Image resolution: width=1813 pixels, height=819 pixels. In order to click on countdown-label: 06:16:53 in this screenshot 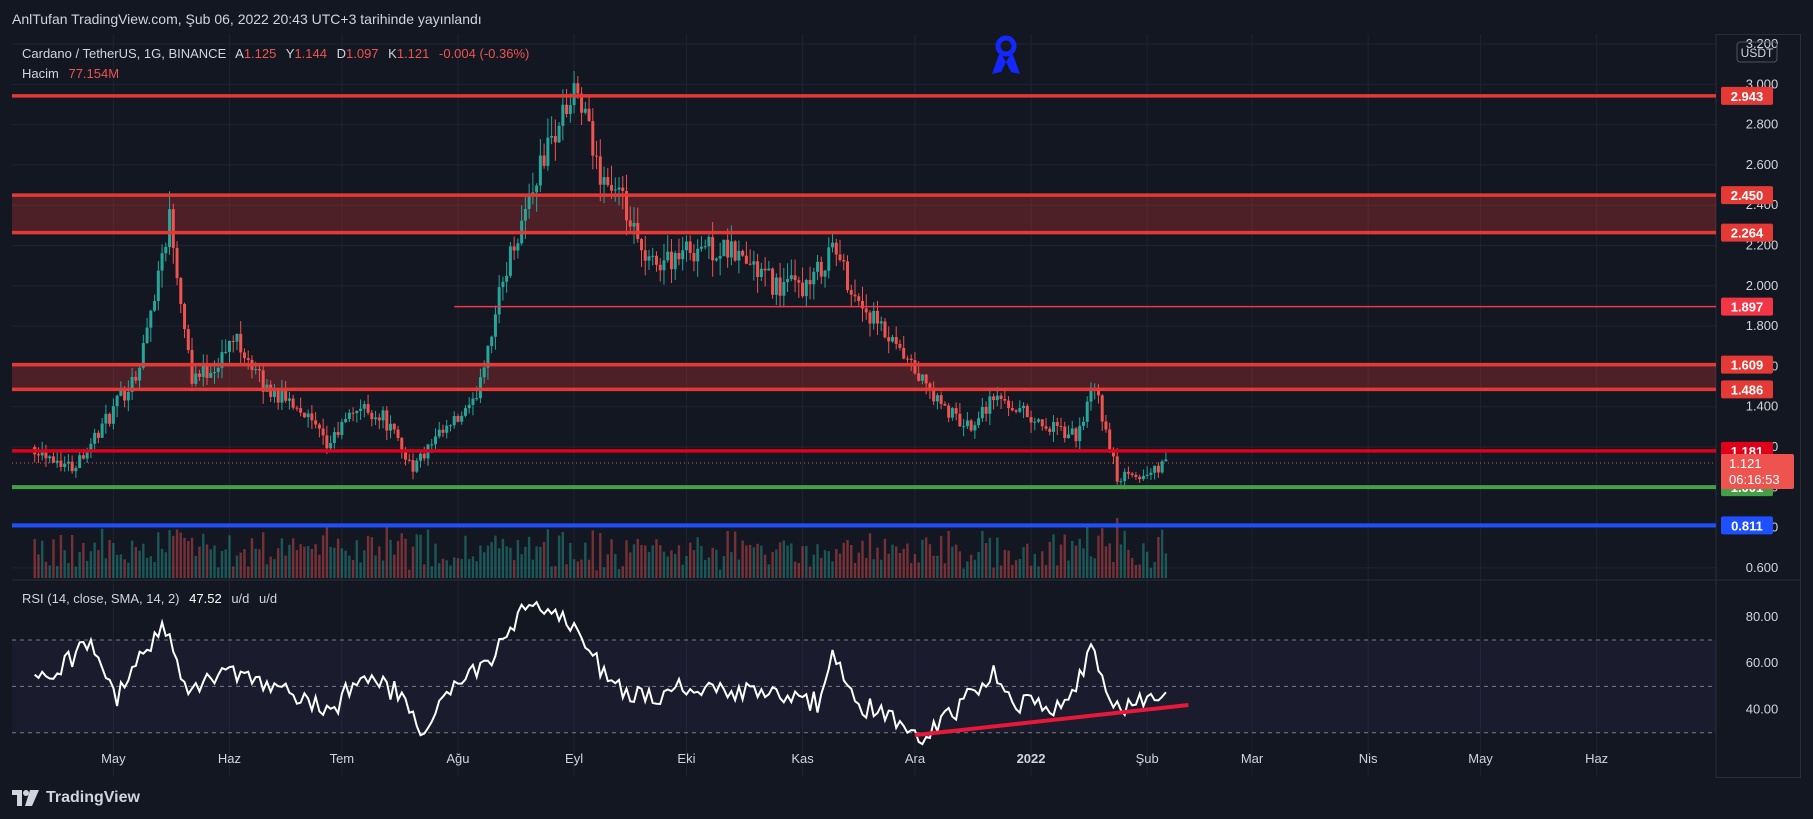, I will do `click(1754, 479)`.